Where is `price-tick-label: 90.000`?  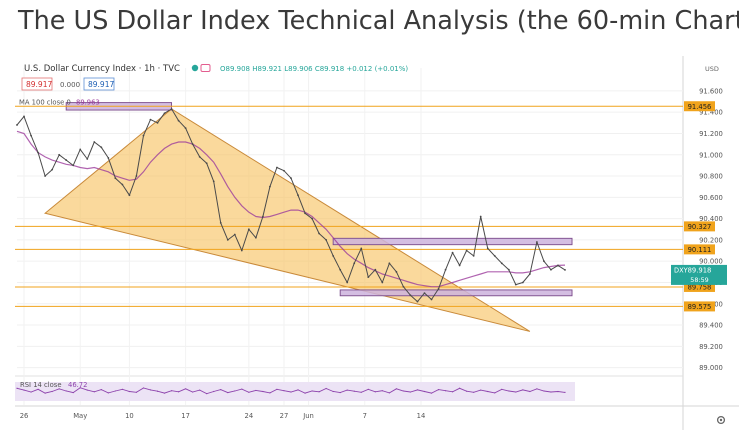
price-tick-label: 90.000 is located at coordinates (711, 262).